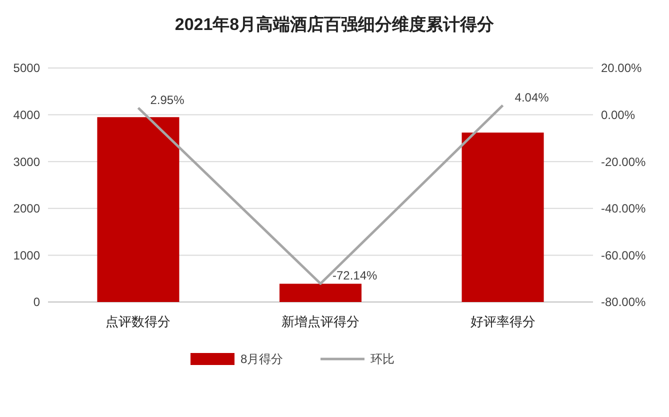  What do you see at coordinates (36, 302) in the screenshot?
I see `y-tick-label: 0` at bounding box center [36, 302].